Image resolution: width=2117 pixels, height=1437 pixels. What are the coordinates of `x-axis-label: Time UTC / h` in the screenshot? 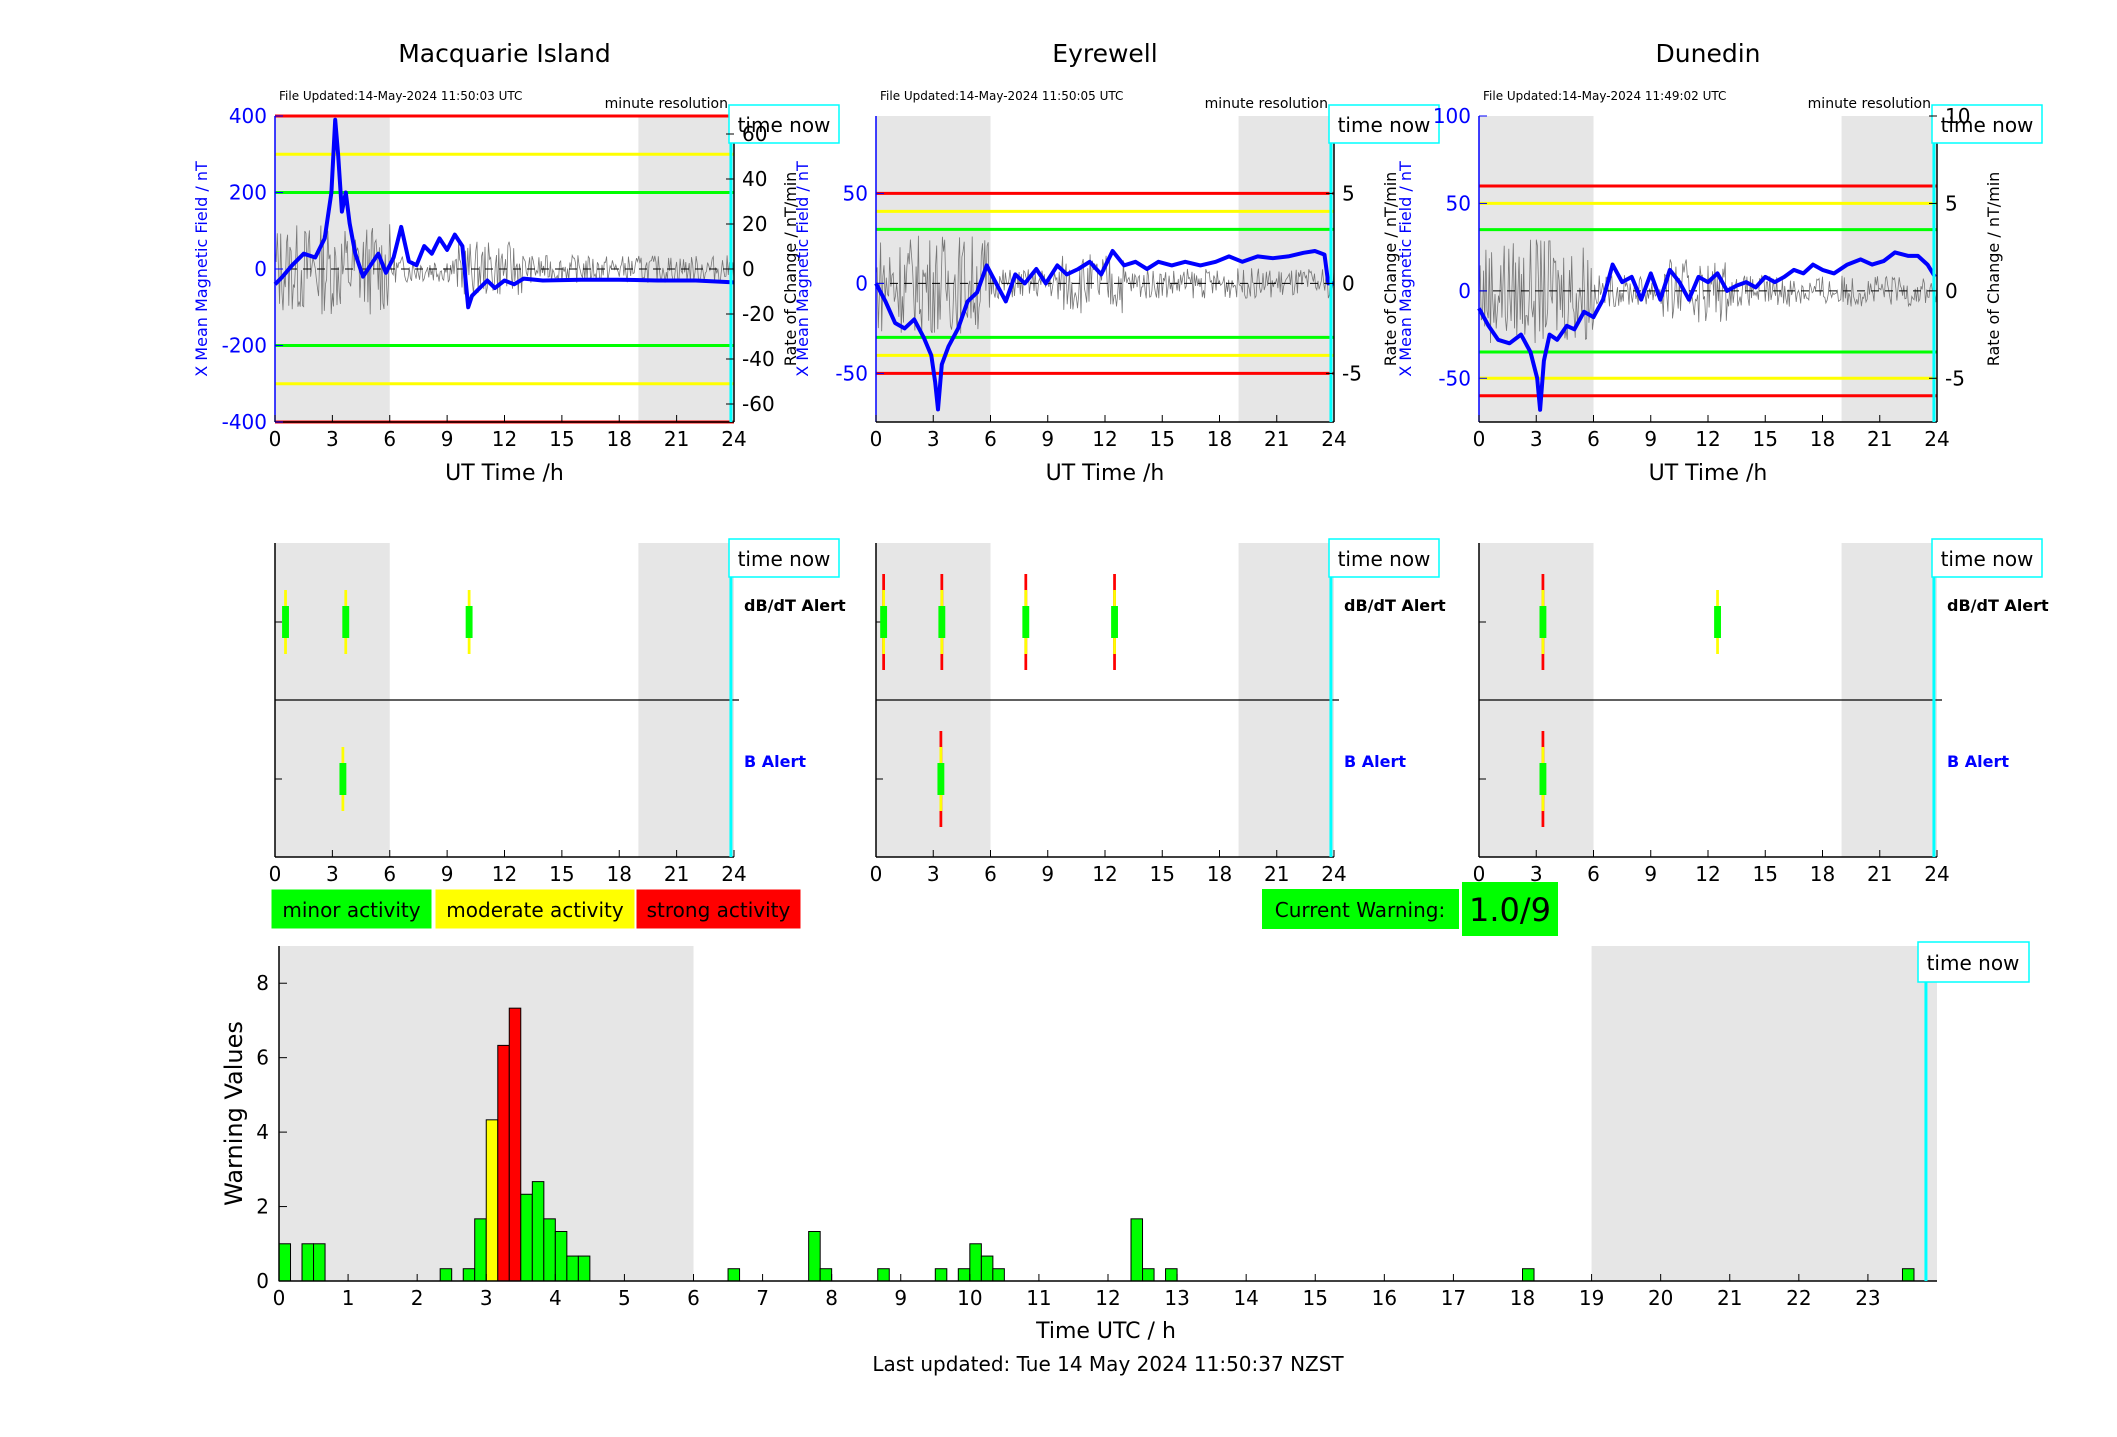 It's located at (1105, 1331).